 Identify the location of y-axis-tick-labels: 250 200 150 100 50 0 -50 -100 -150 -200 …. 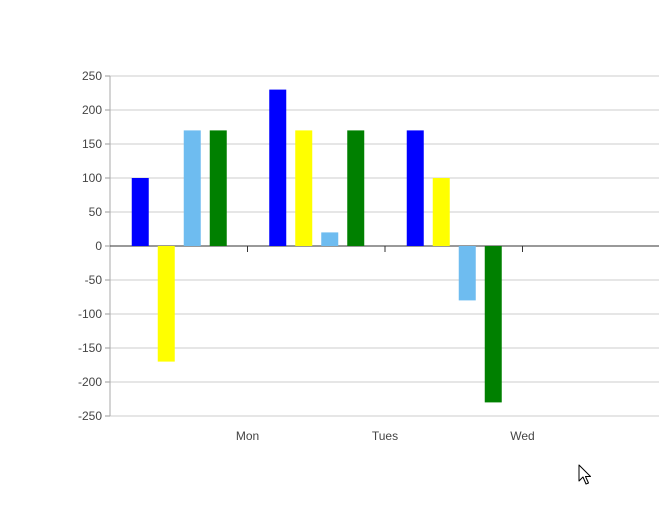
(90, 246).